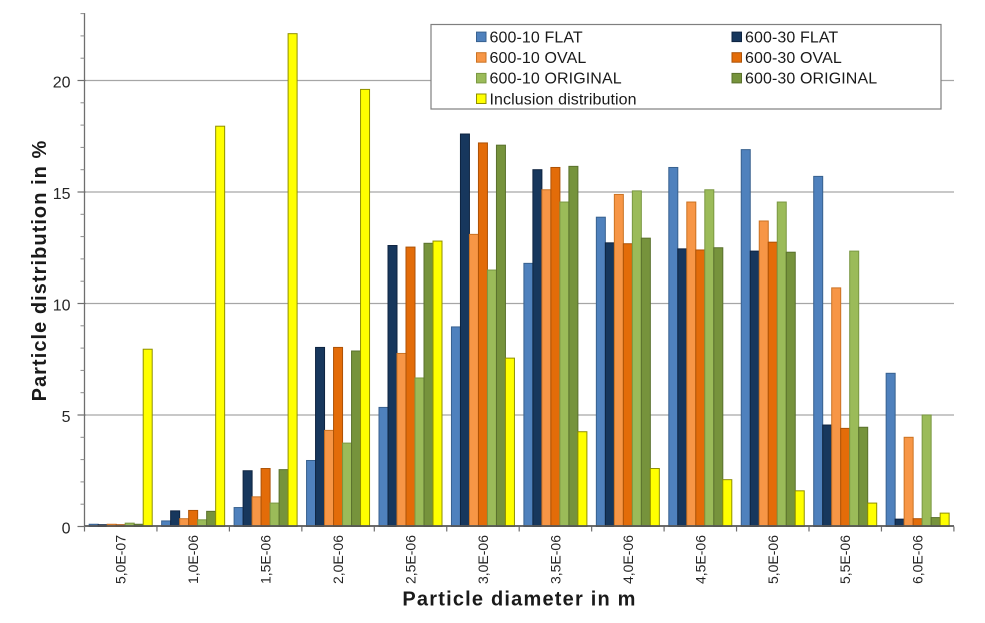 Image resolution: width=985 pixels, height=623 pixels. I want to click on svg-text: 1,5E-06, so click(266, 559).